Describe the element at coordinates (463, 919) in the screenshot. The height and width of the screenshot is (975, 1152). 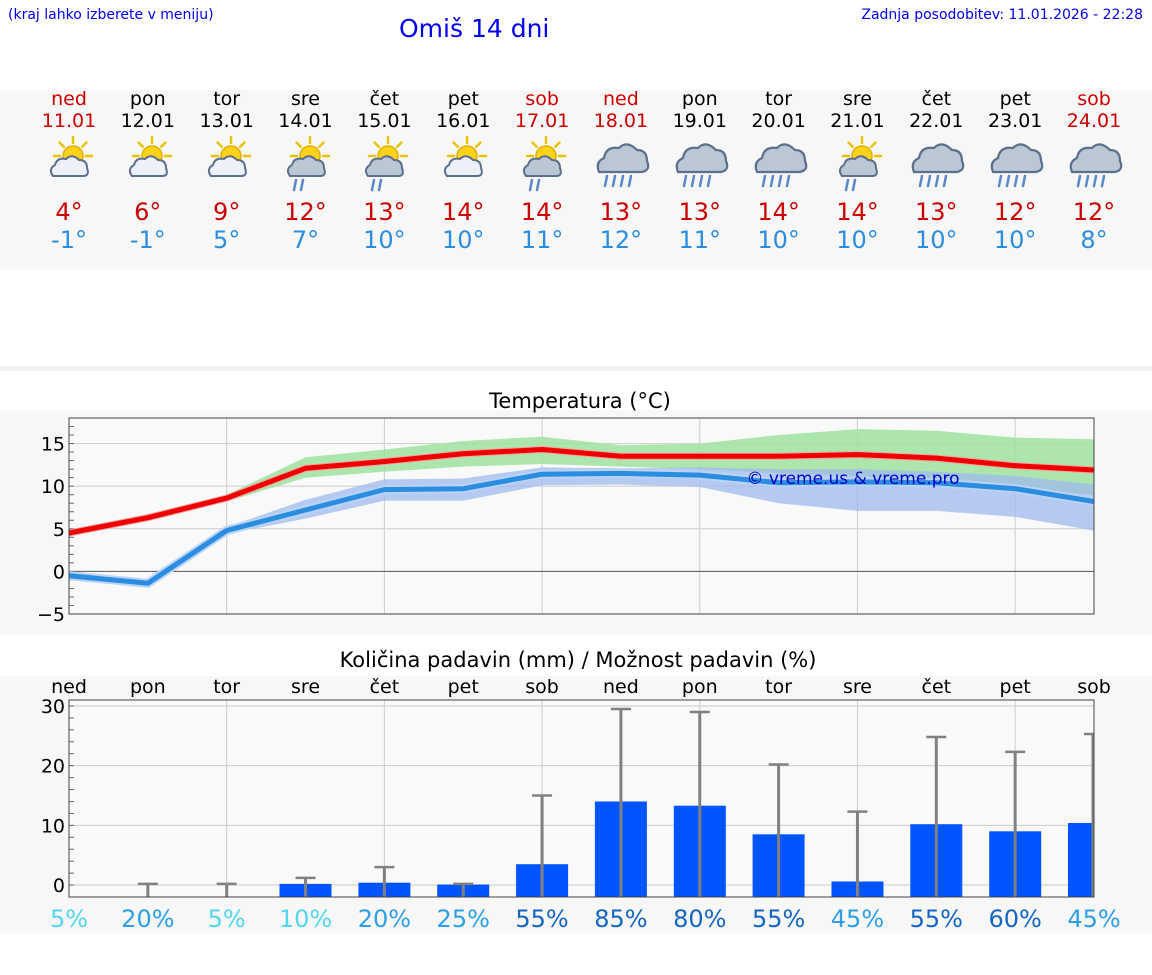
I see `precipitation-probability: 25%` at that location.